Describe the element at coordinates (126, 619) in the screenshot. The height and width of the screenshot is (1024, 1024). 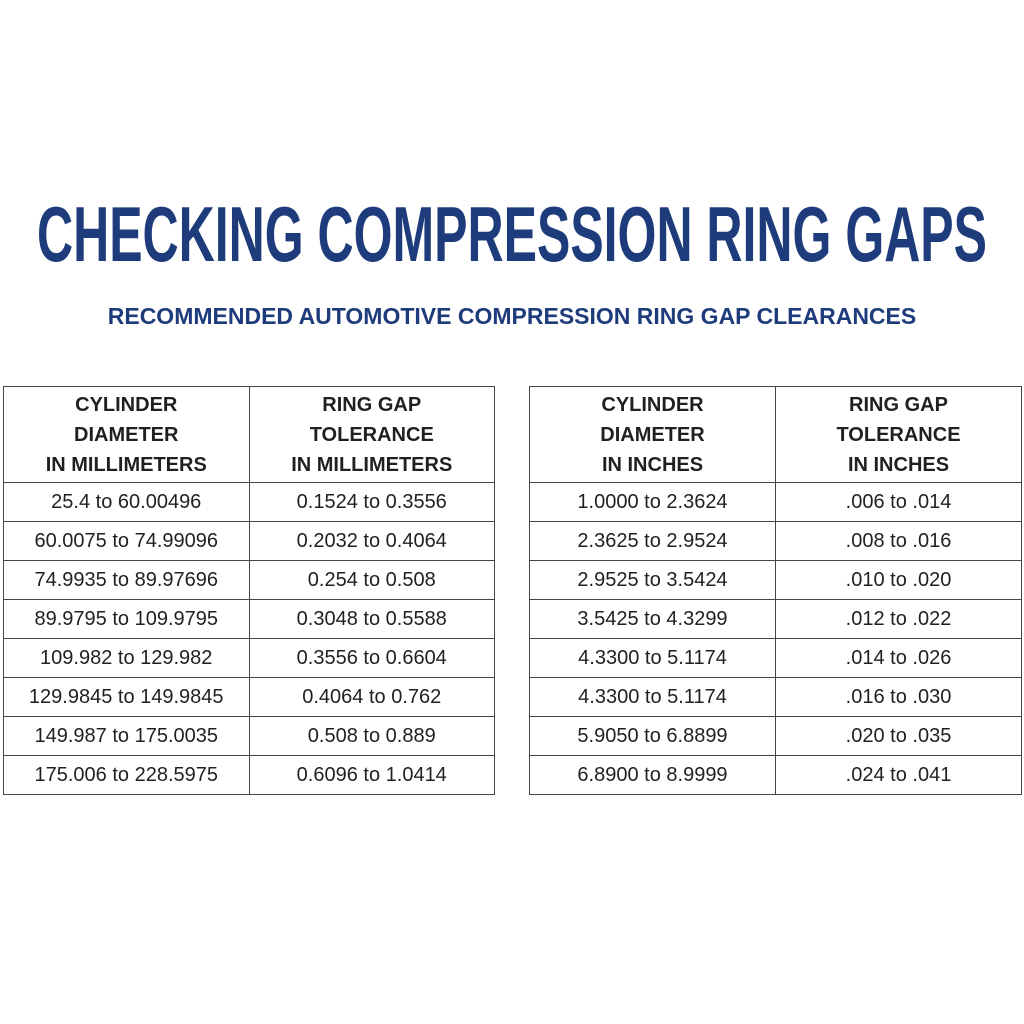
I see `cylinder-diameter-cell: 89.9795 to 109.9795` at that location.